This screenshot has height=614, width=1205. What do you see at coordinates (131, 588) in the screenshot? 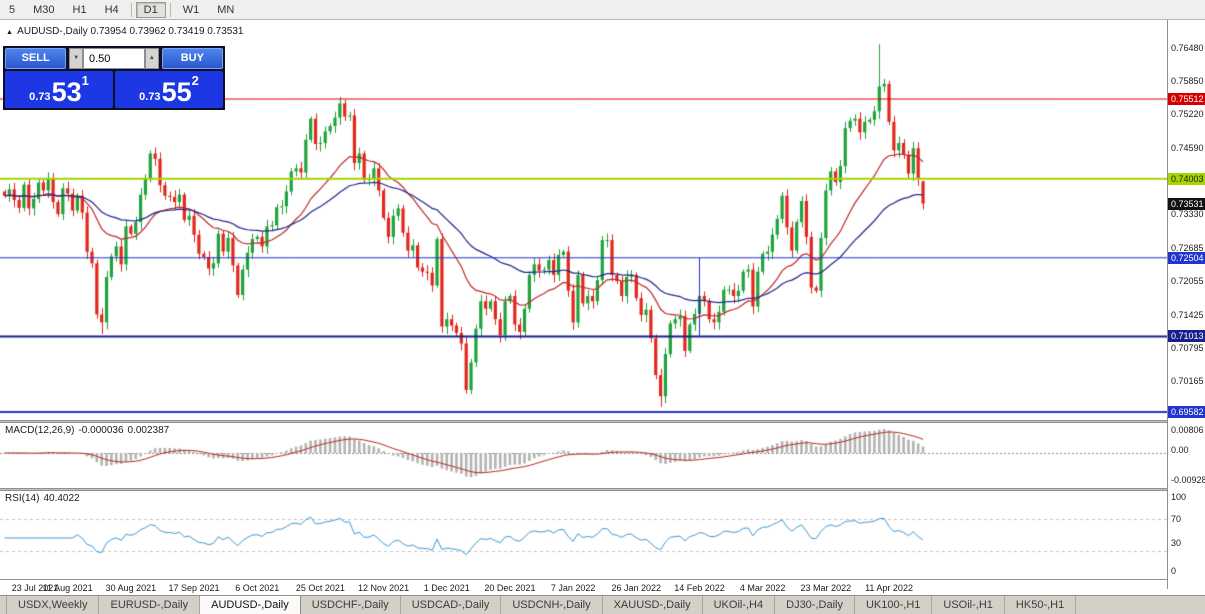
I see `date-label: 30 Aug 2021` at bounding box center [131, 588].